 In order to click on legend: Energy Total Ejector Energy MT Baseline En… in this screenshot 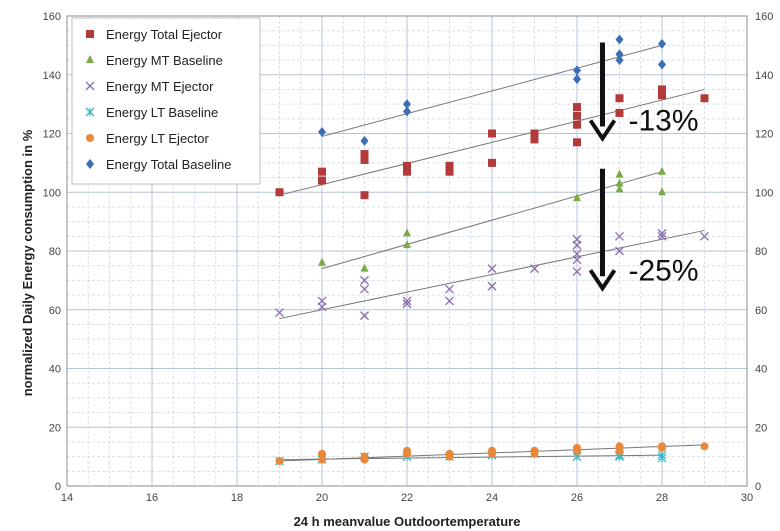, I will do `click(166, 101)`.